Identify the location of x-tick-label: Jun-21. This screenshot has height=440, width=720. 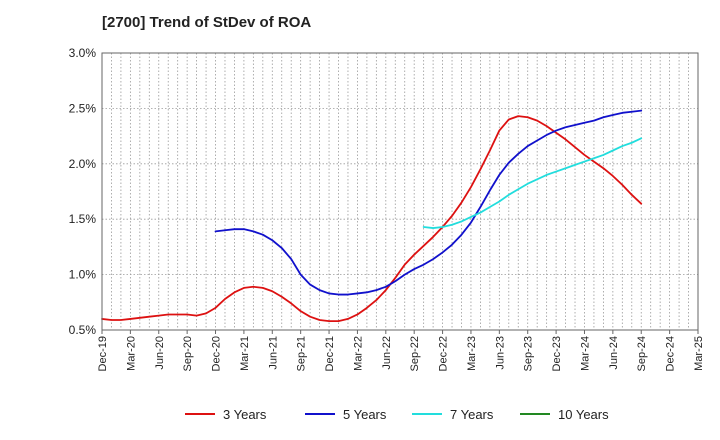
(273, 353).